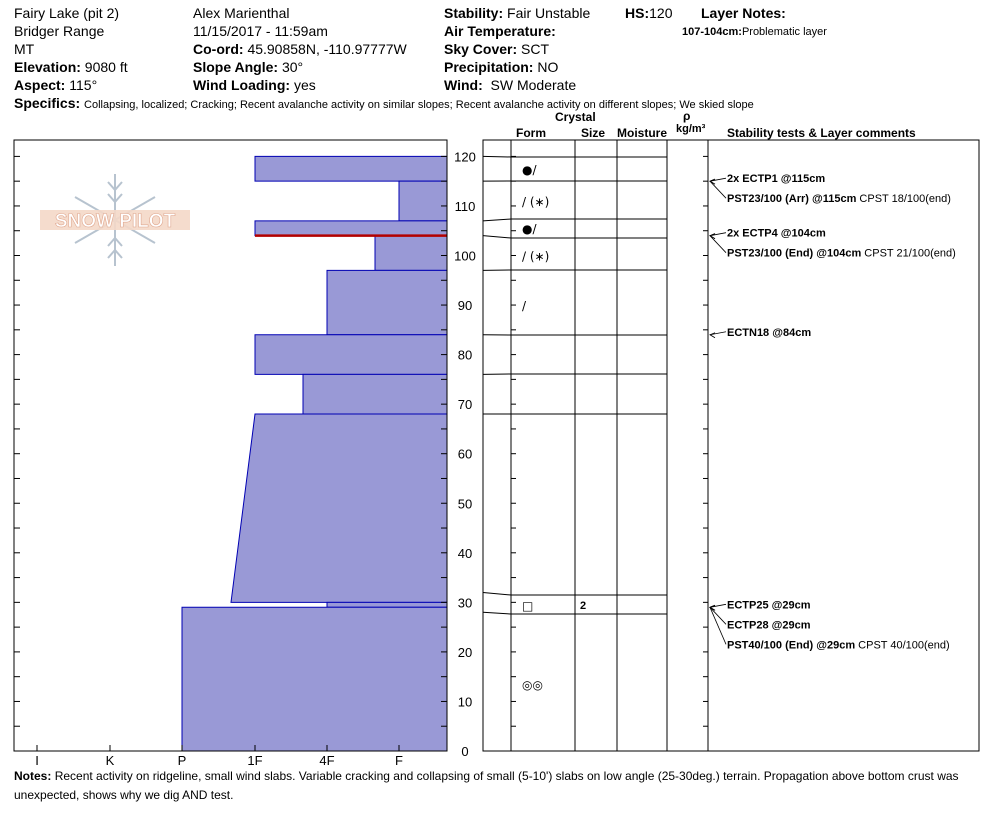  I want to click on air-temp-label: Air Temperature:, so click(500, 31).